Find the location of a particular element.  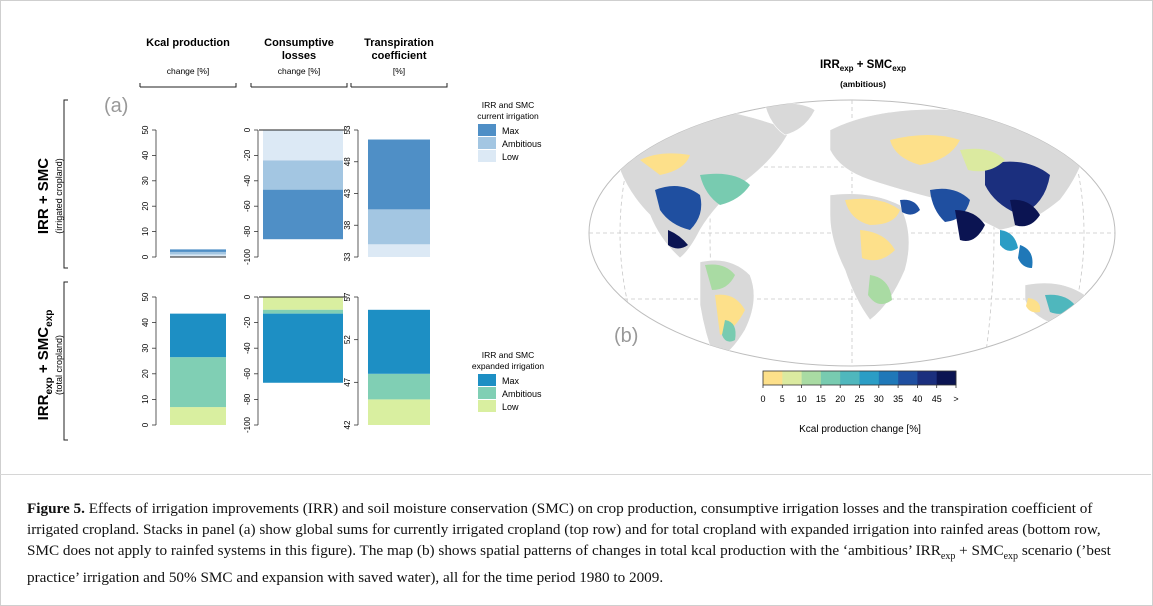

panel-b-label: (b) is located at coordinates (626, 336).